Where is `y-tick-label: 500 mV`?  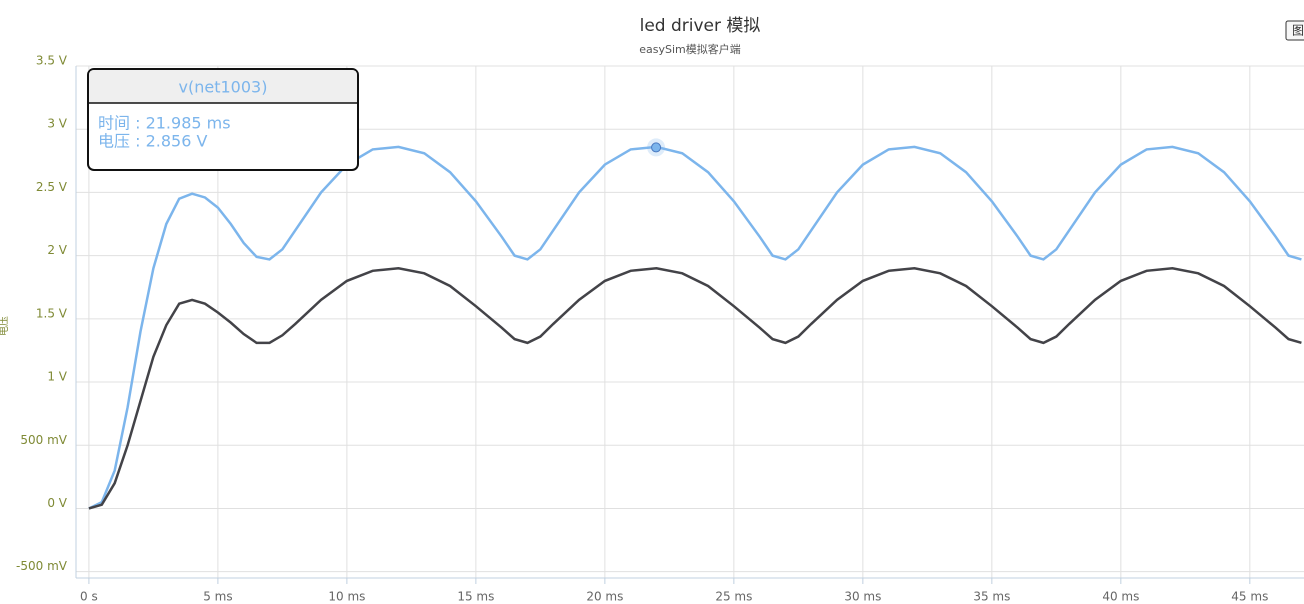 y-tick-label: 500 mV is located at coordinates (43, 440).